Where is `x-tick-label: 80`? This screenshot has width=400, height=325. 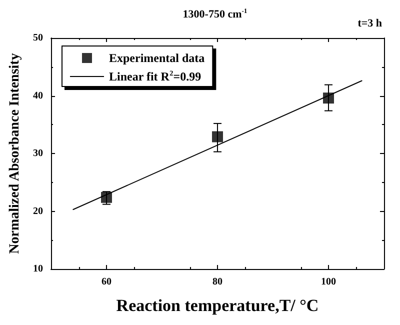
x-tick-label: 80 is located at coordinates (217, 282).